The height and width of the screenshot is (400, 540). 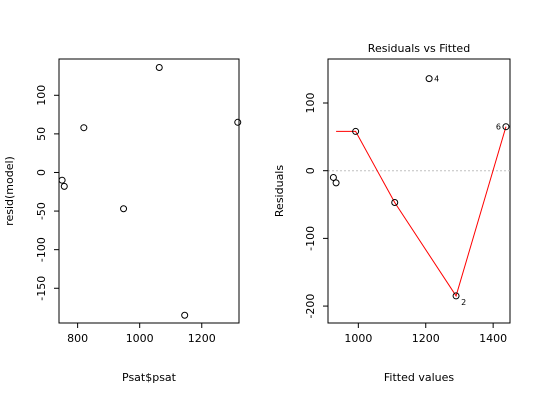 I want to click on left-x-tick-label-1: 1000, so click(x=140, y=338).